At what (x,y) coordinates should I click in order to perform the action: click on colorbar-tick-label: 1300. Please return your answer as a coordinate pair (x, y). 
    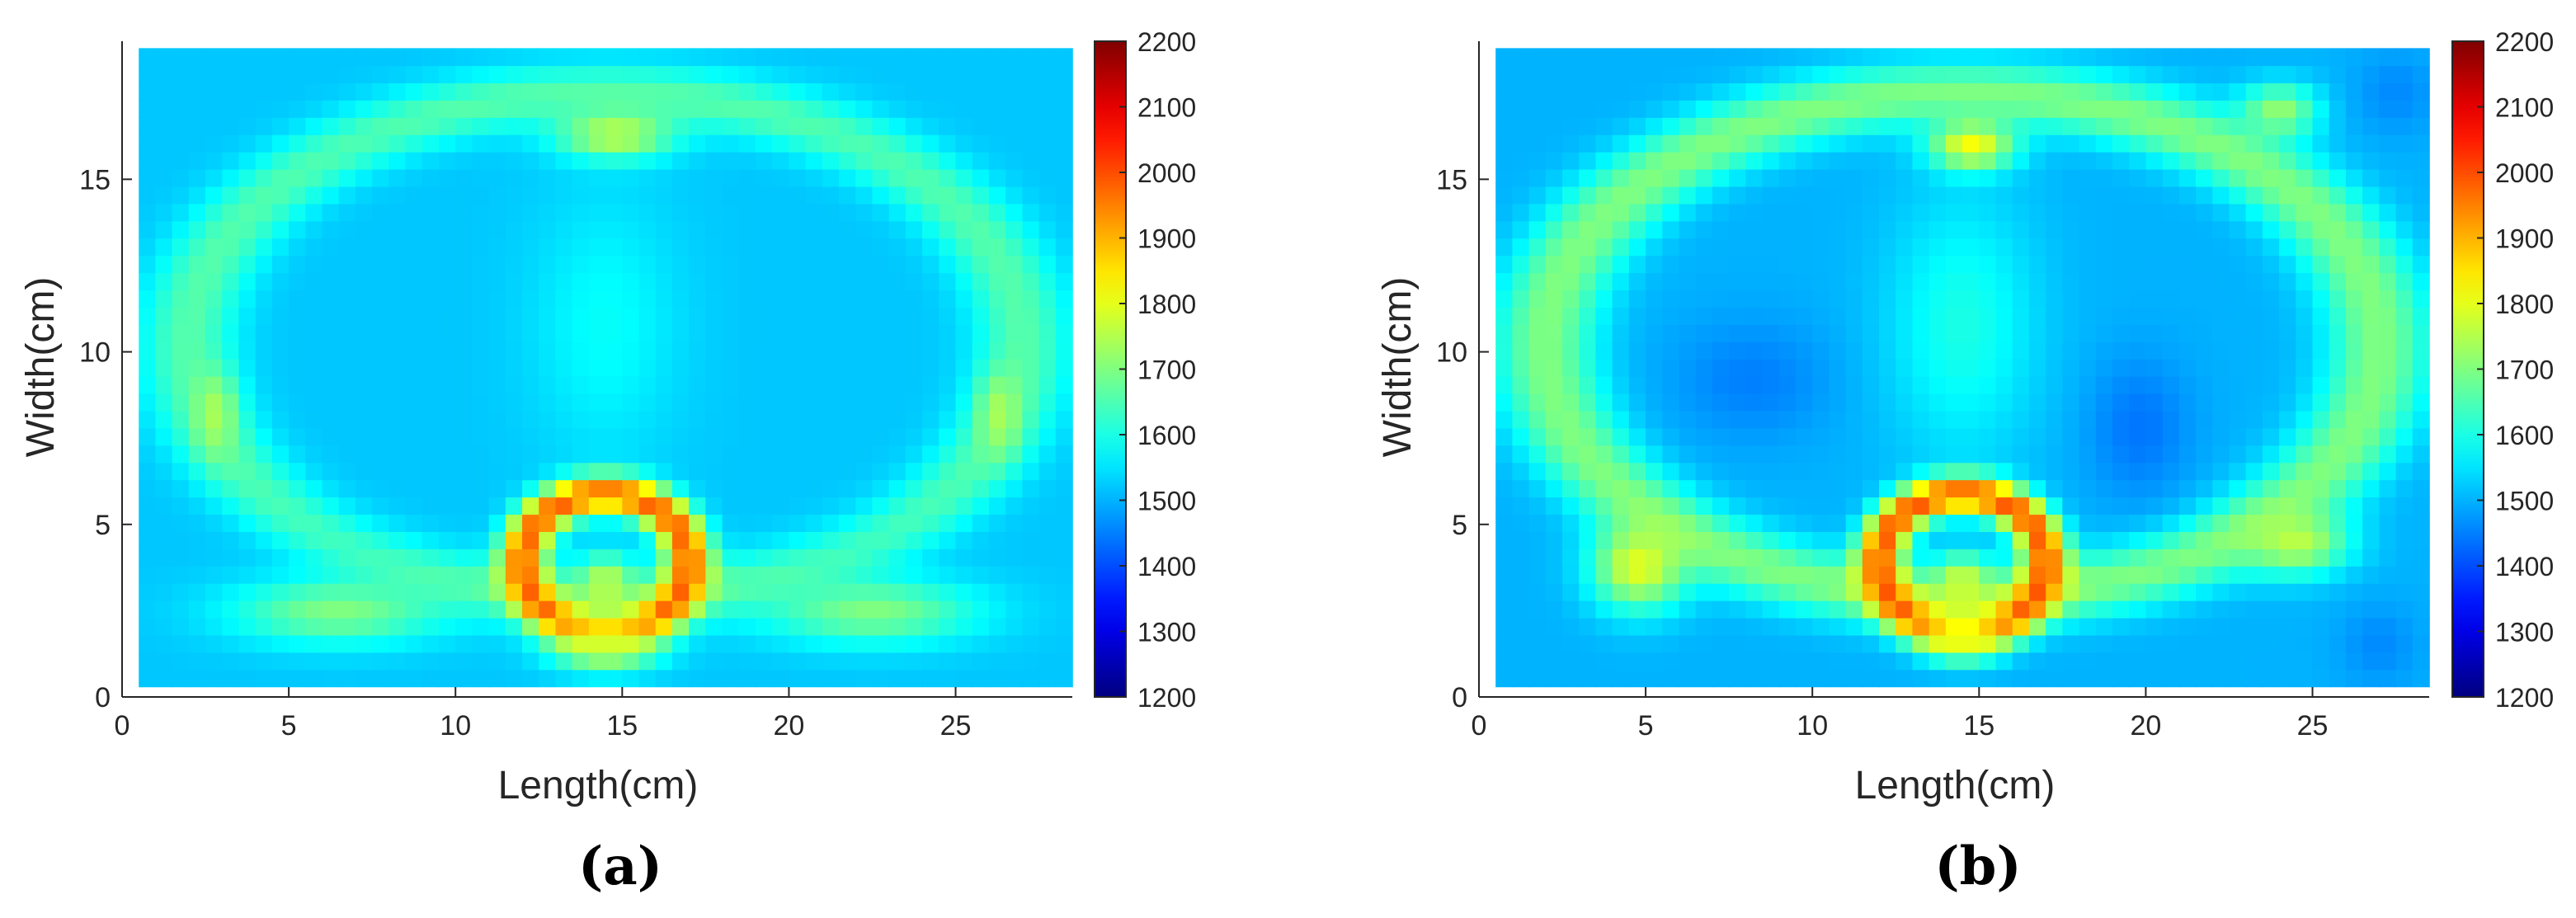
    Looking at the image, I should click on (1166, 632).